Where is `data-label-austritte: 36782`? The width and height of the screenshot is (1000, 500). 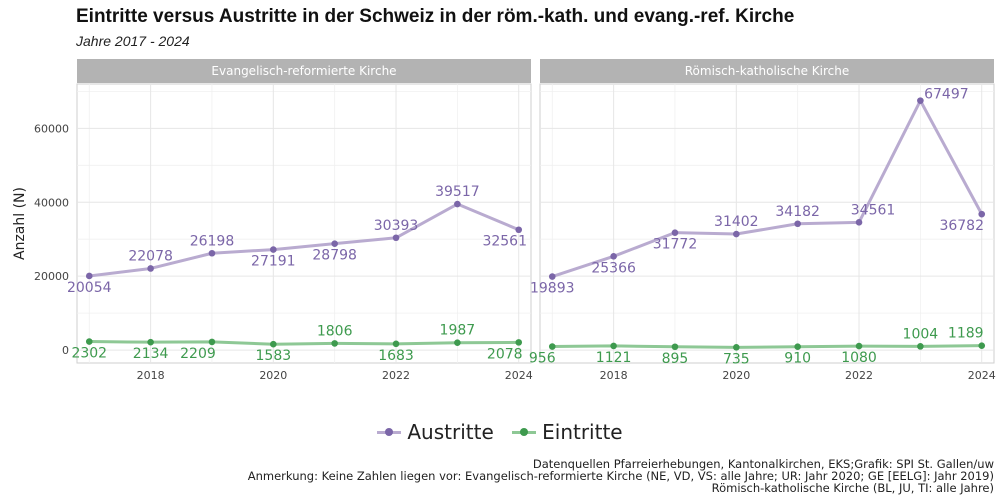 data-label-austritte: 36782 is located at coordinates (961, 226).